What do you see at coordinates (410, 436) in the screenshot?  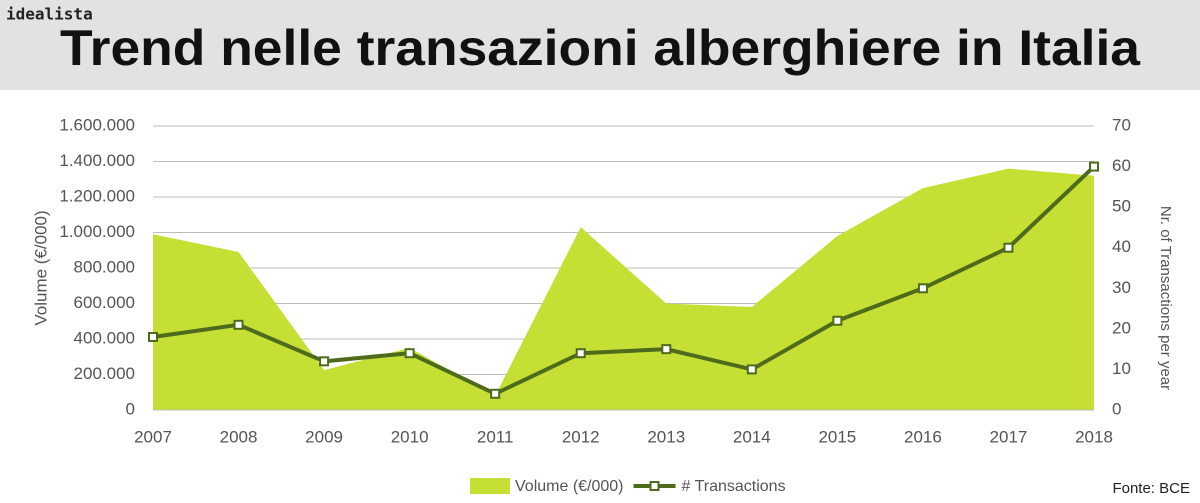 I see `x-tick-label: 2010` at bounding box center [410, 436].